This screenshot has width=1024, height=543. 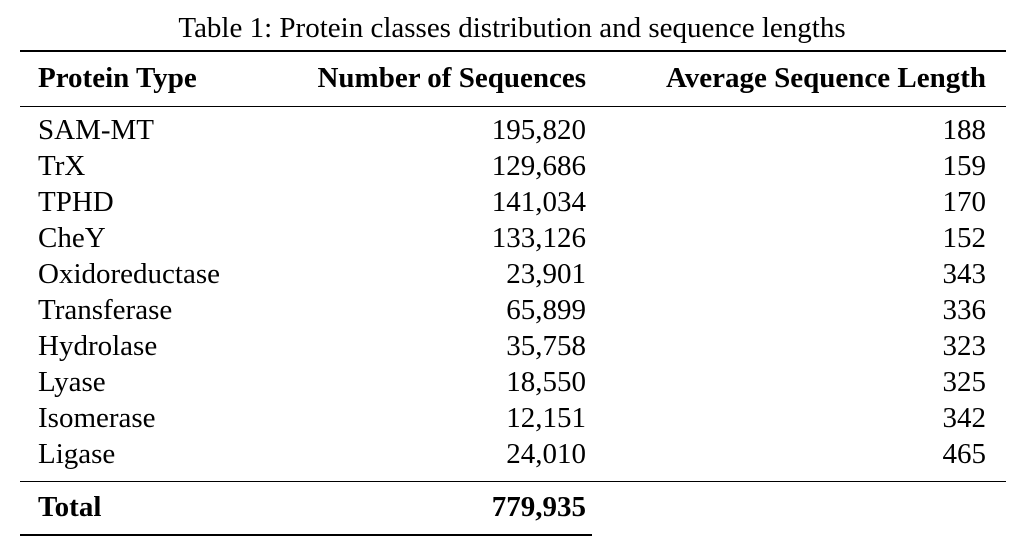 I want to click on table-total-row: Total 779,935, so click(x=512, y=507).